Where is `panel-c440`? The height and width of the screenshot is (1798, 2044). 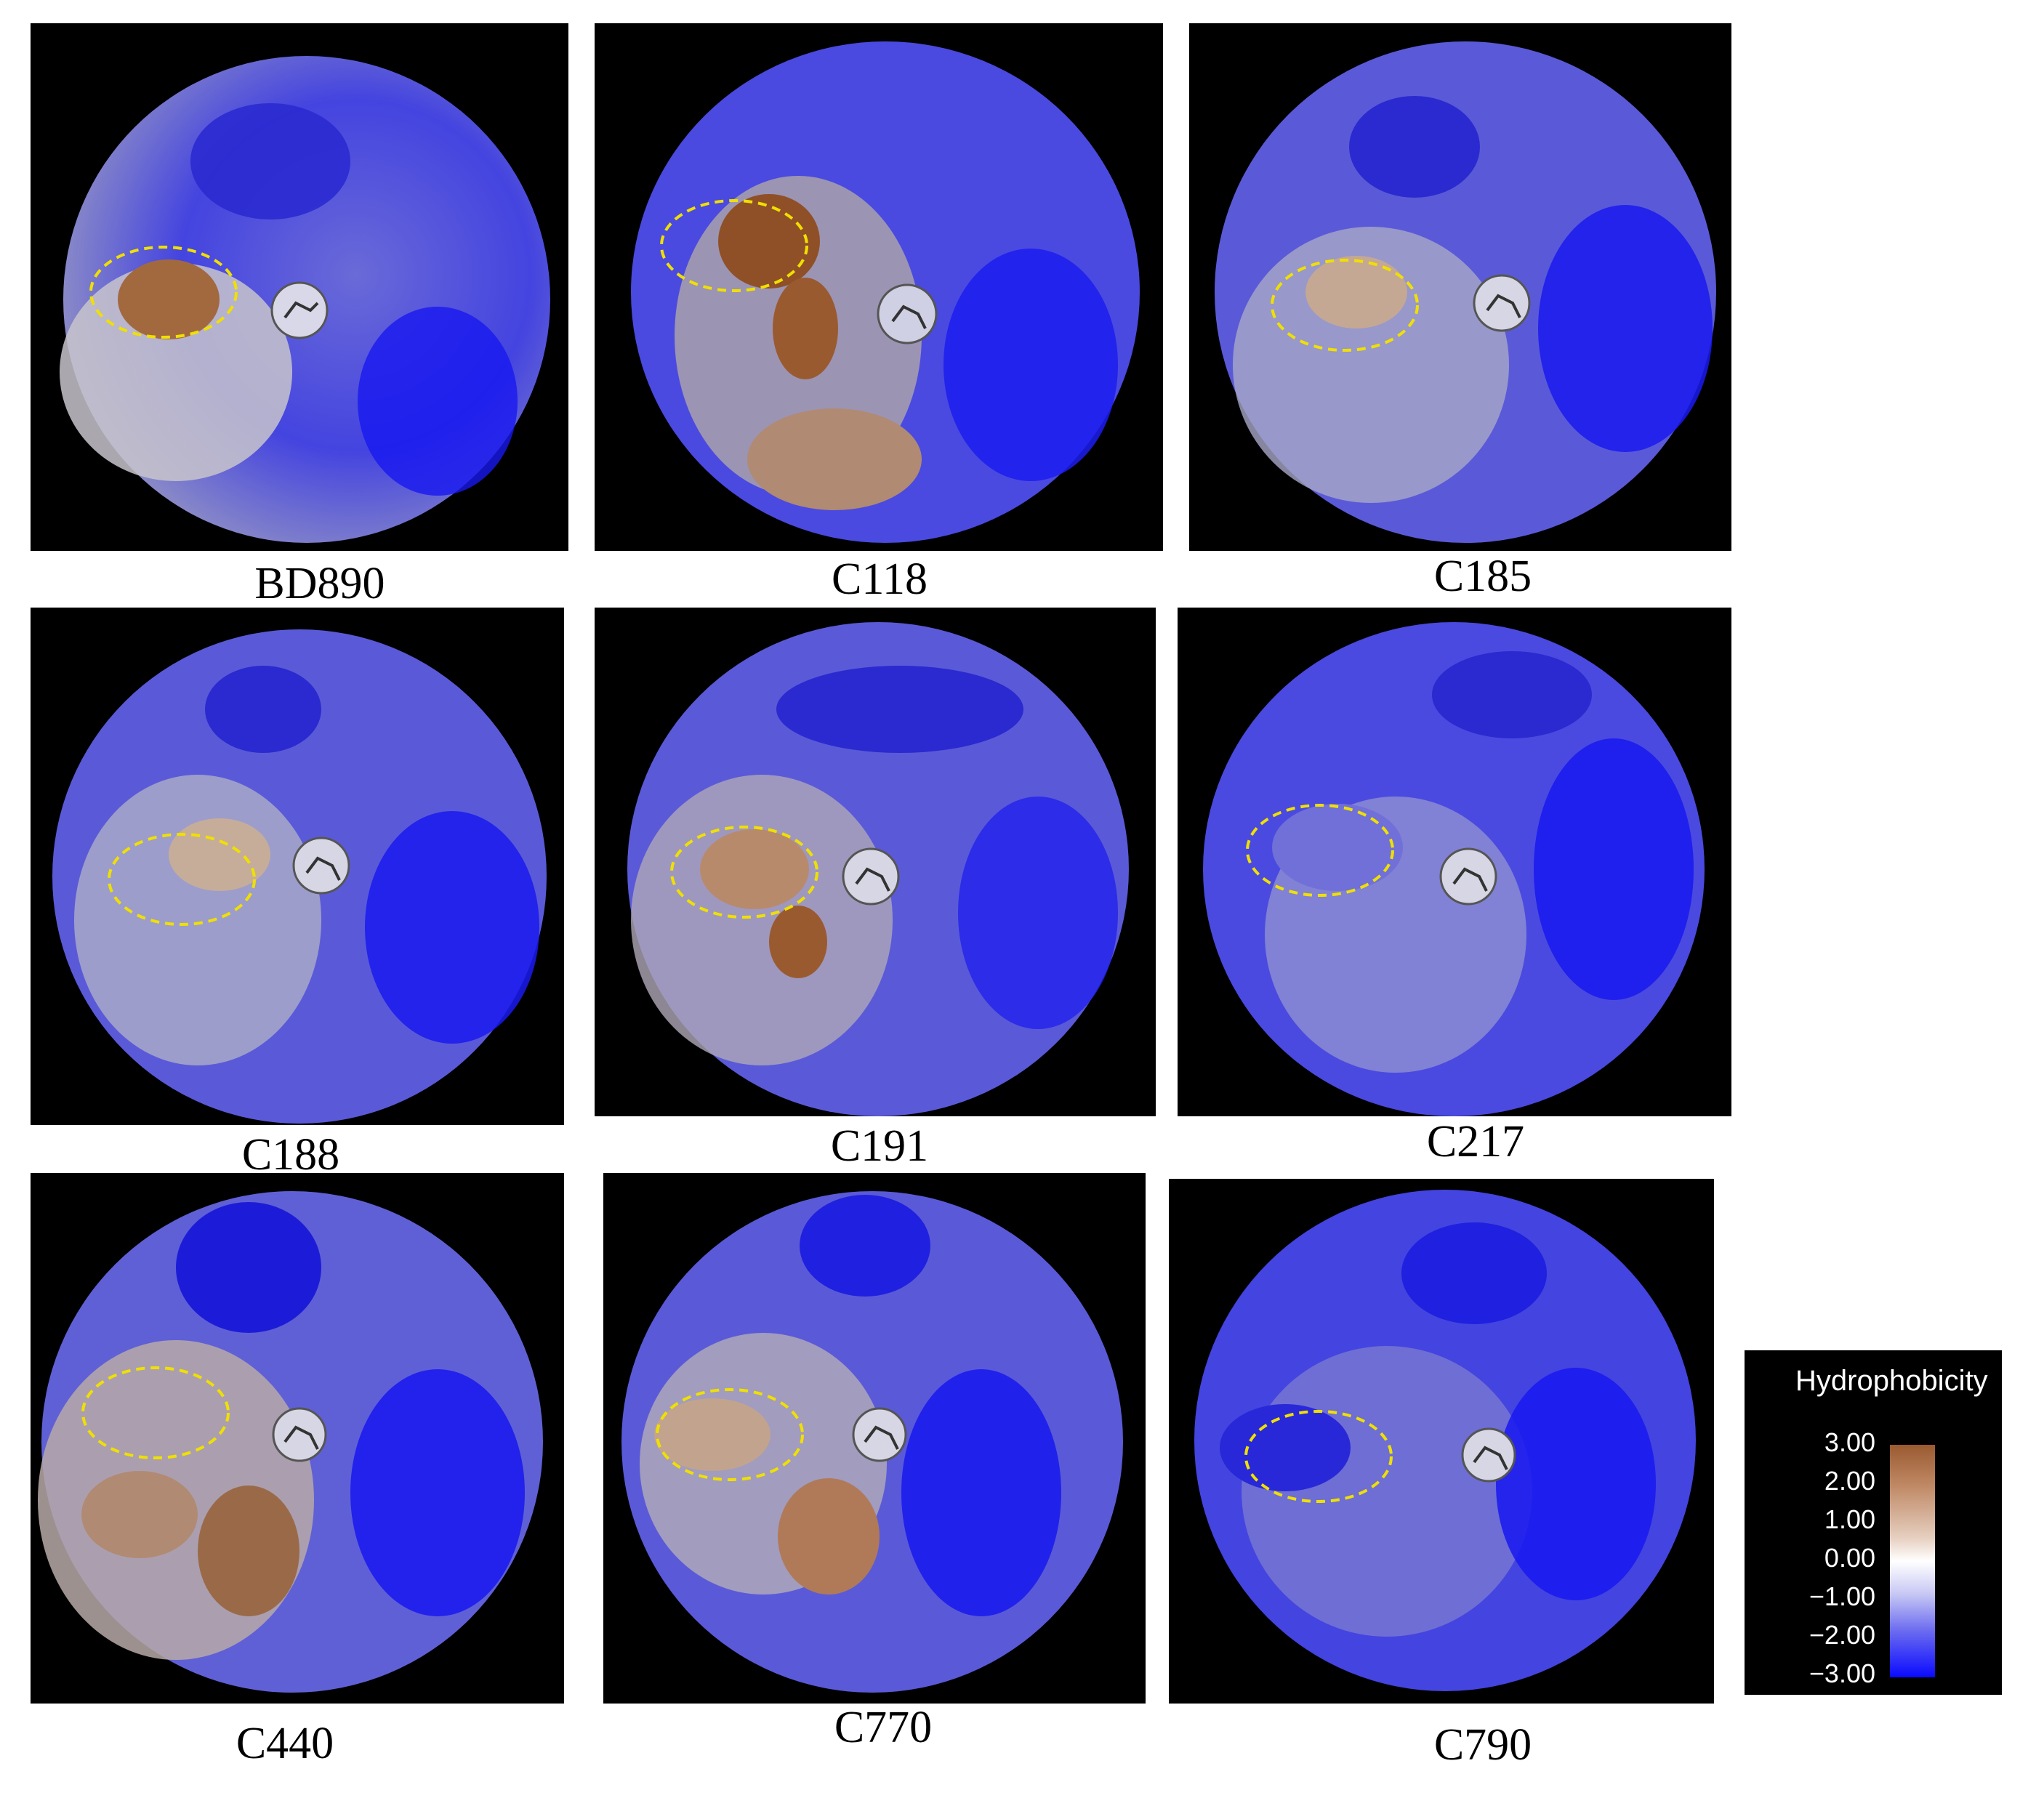
panel-c440 is located at coordinates (297, 1438).